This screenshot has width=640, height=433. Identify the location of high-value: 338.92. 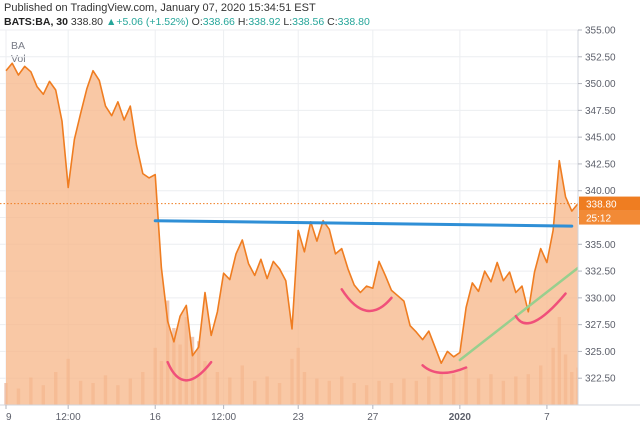
(264, 22).